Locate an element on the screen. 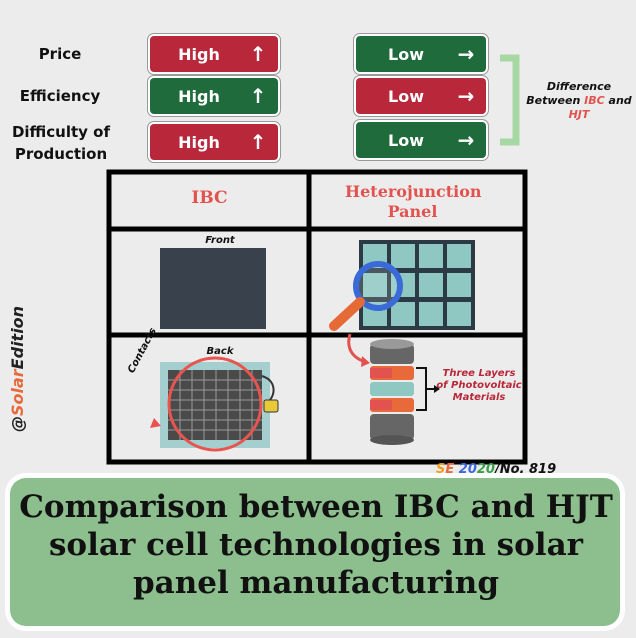 The image size is (636, 638). ibc-difficulty-value: High is located at coordinates (199, 142).